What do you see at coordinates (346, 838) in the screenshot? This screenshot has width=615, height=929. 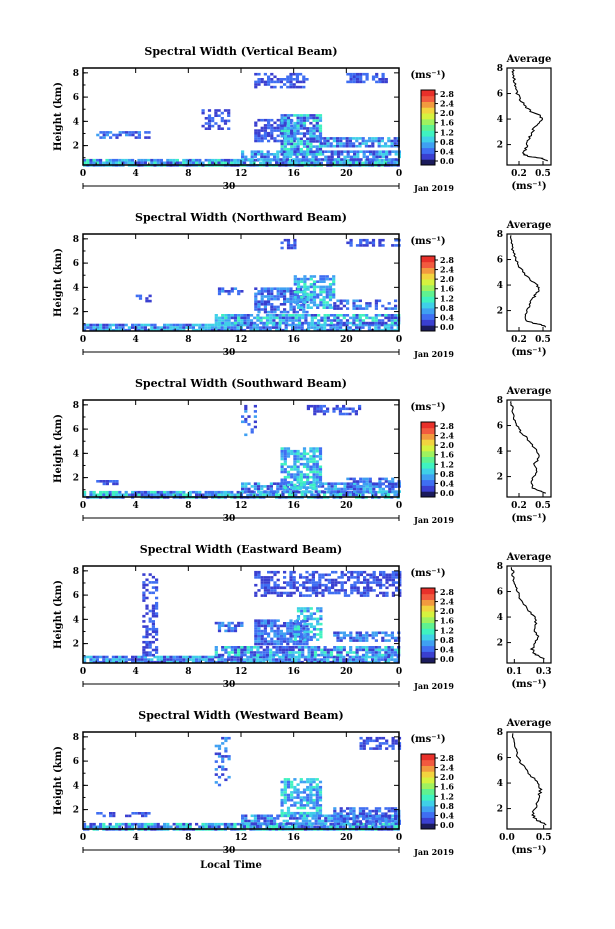 I see `x-tick-label: 20` at bounding box center [346, 838].